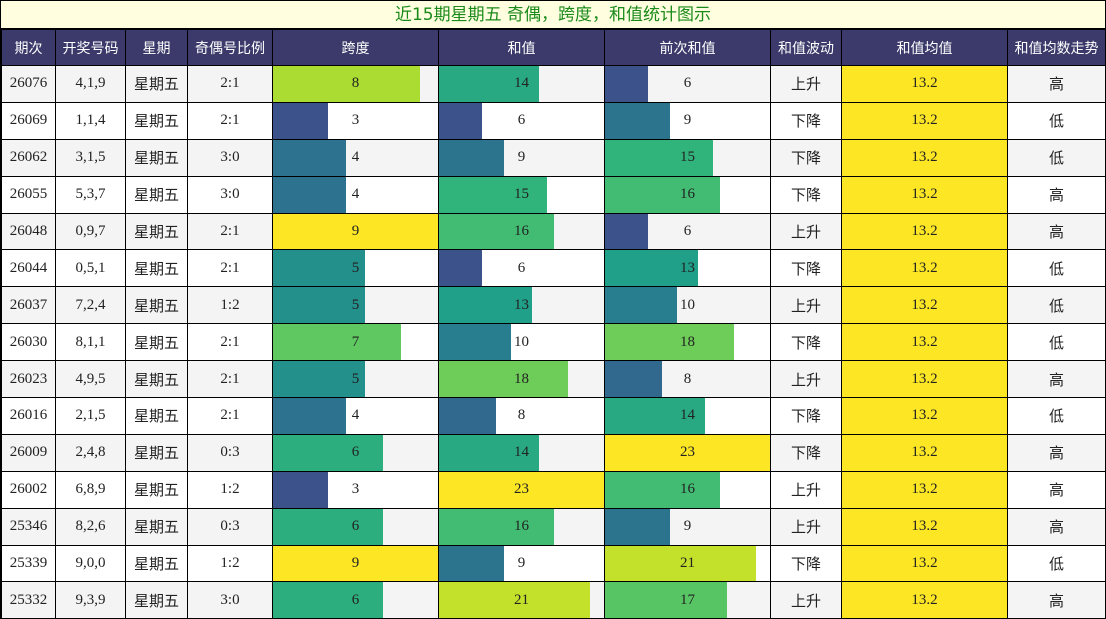 The height and width of the screenshot is (619, 1106). I want to click on table-row: 26023 4,9,5 星期五 2:1 5 18 8 上升 13.2 高, so click(553, 379).